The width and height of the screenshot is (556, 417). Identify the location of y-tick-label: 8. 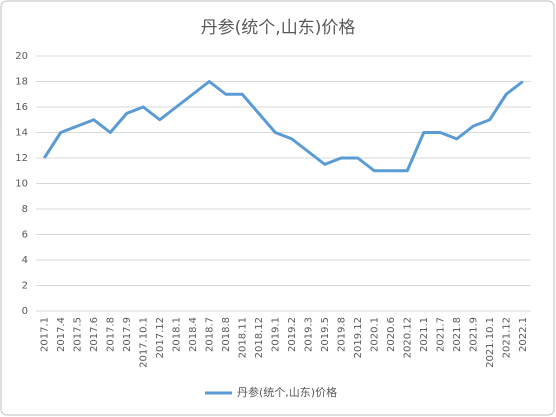
(25, 209).